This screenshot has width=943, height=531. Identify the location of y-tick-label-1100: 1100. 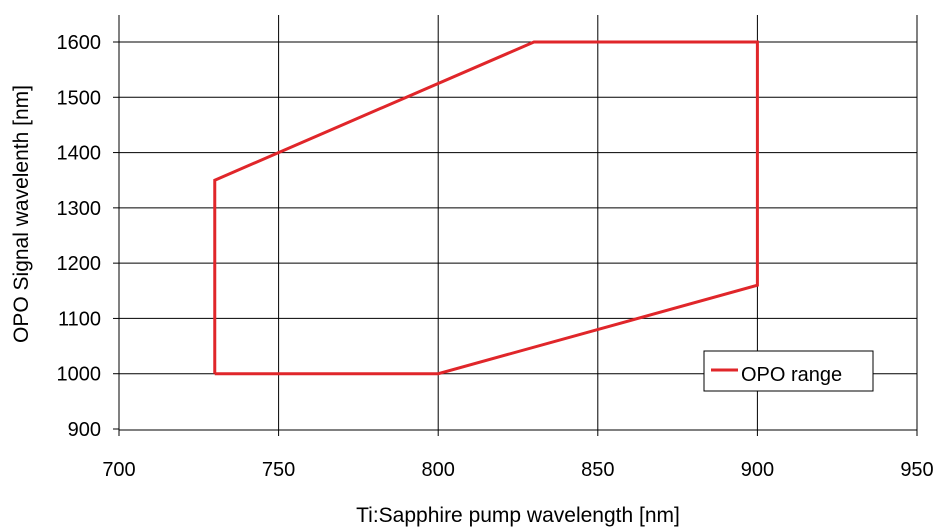
(79, 319).